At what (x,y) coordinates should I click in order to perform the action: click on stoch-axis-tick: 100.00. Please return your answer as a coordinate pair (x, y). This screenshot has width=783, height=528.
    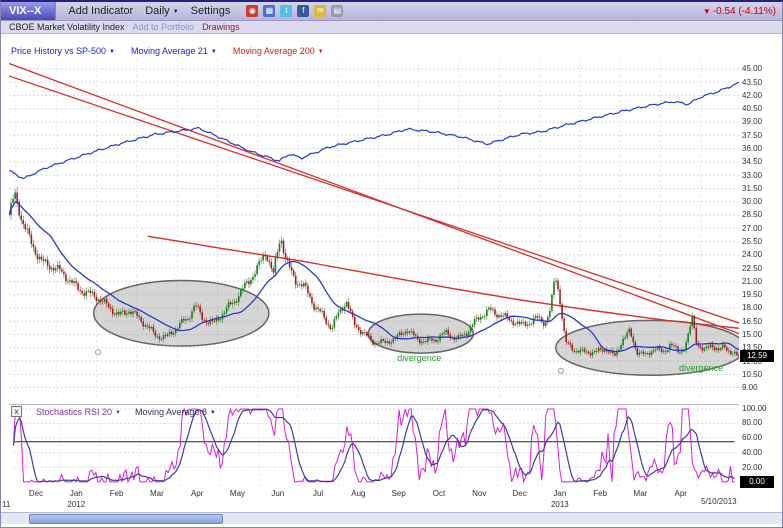
    Looking at the image, I should click on (754, 408).